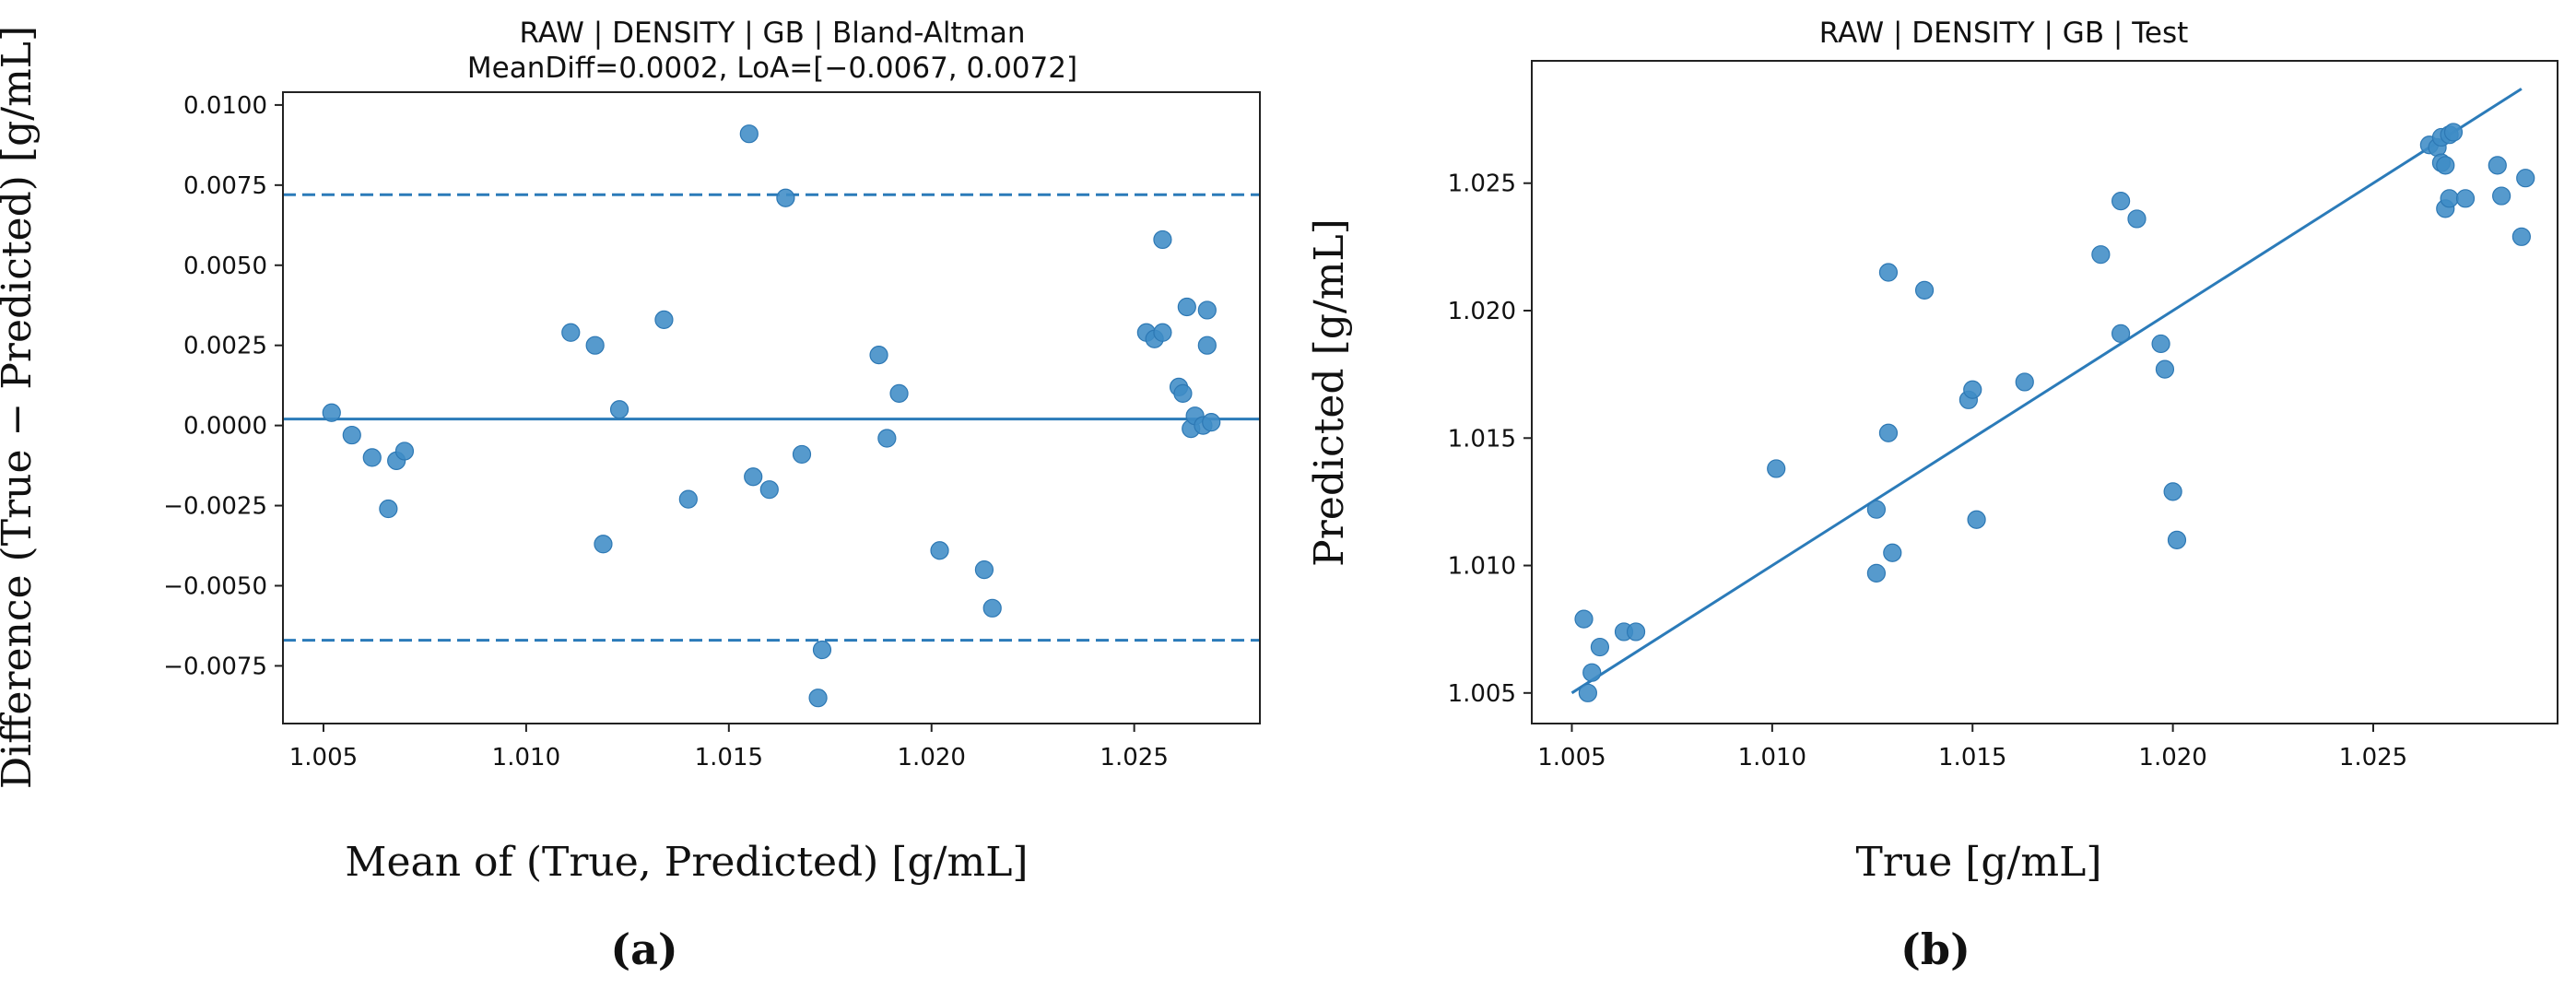  I want to click on y-tick-label: −0.0025, so click(215, 507).